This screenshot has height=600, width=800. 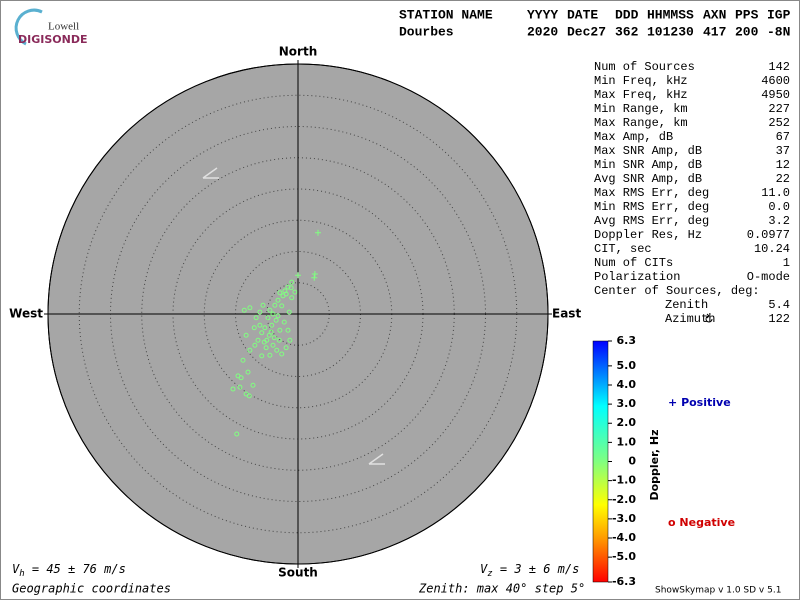 What do you see at coordinates (623, 249) in the screenshot?
I see `stat-label: CIT, sec` at bounding box center [623, 249].